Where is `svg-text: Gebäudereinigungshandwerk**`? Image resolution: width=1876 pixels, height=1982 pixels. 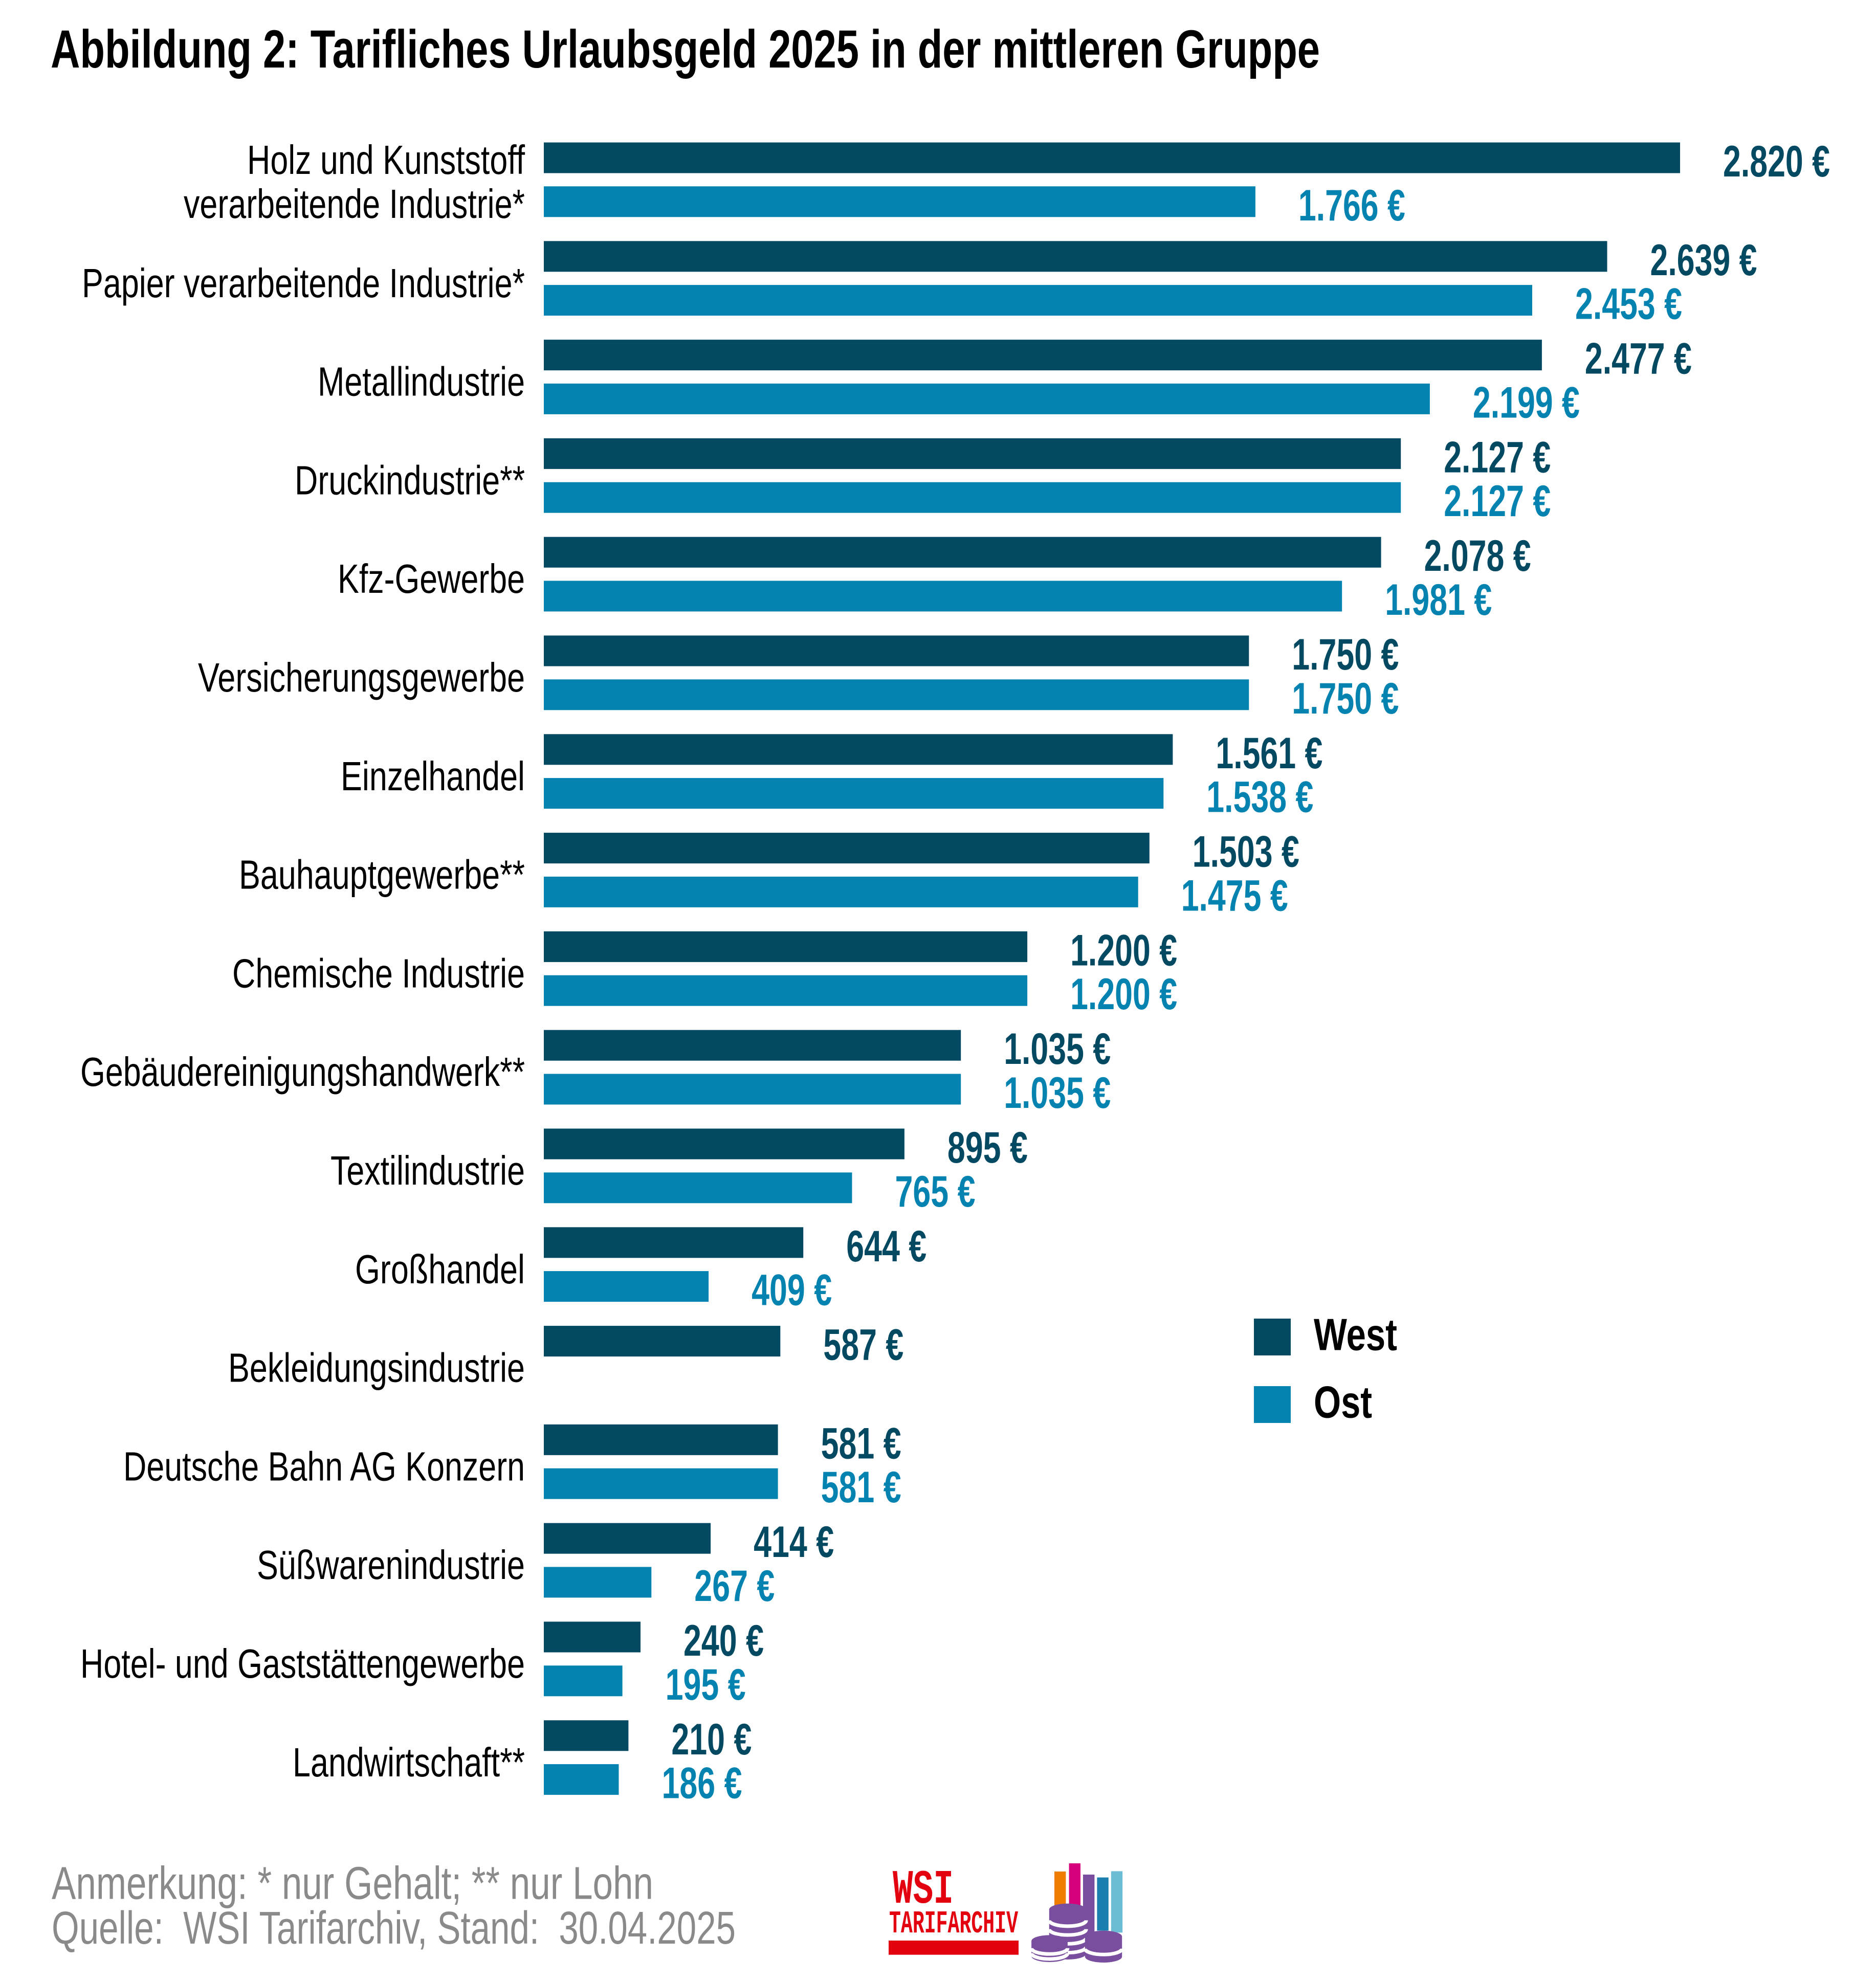
svg-text: Gebäudereinigungshandwerk** is located at coordinates (303, 1072).